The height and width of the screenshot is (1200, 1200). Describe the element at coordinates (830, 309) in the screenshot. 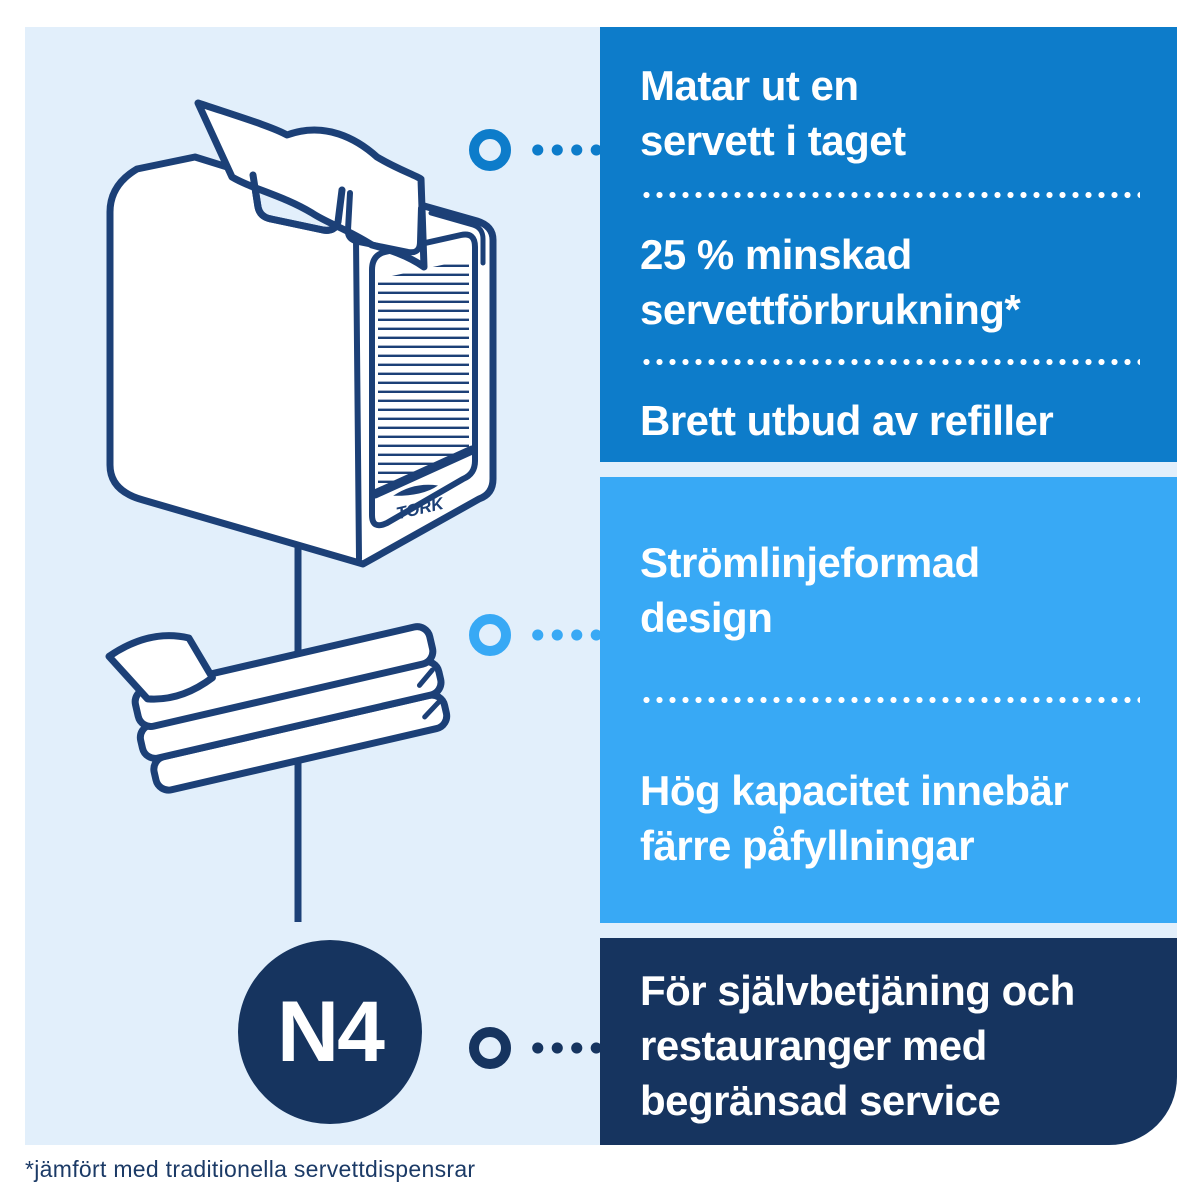

I see `feature-line: servettförbrukning*` at that location.